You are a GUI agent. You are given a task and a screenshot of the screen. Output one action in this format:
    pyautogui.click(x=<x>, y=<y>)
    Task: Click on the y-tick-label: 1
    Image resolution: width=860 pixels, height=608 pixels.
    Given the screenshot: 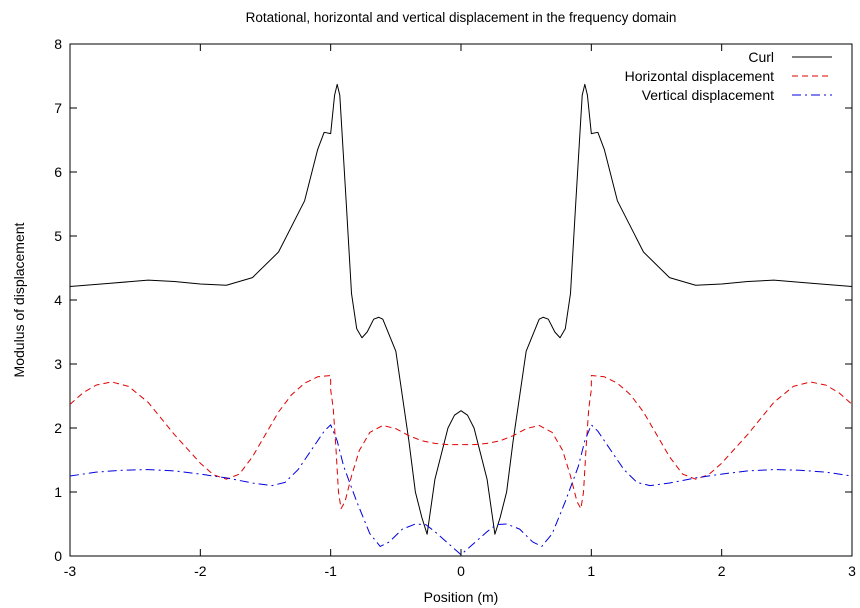 What is the action you would take?
    pyautogui.click(x=58, y=492)
    